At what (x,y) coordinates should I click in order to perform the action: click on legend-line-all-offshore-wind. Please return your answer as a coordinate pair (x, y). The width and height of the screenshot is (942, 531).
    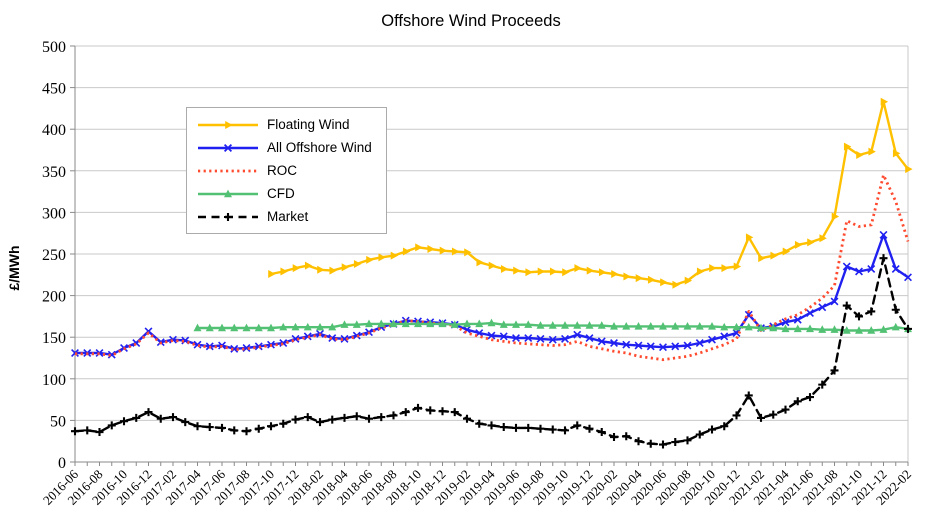
    Looking at the image, I should click on (228, 147).